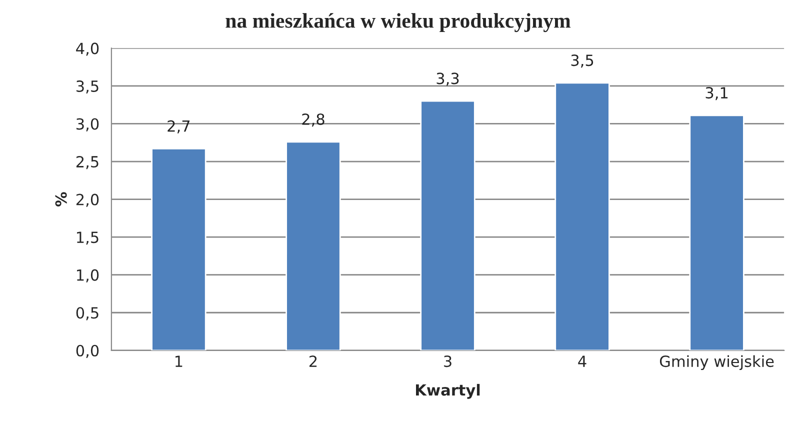 This screenshot has height=438, width=796. I want to click on x-tick-label: Gminy wiejskie, so click(717, 362).